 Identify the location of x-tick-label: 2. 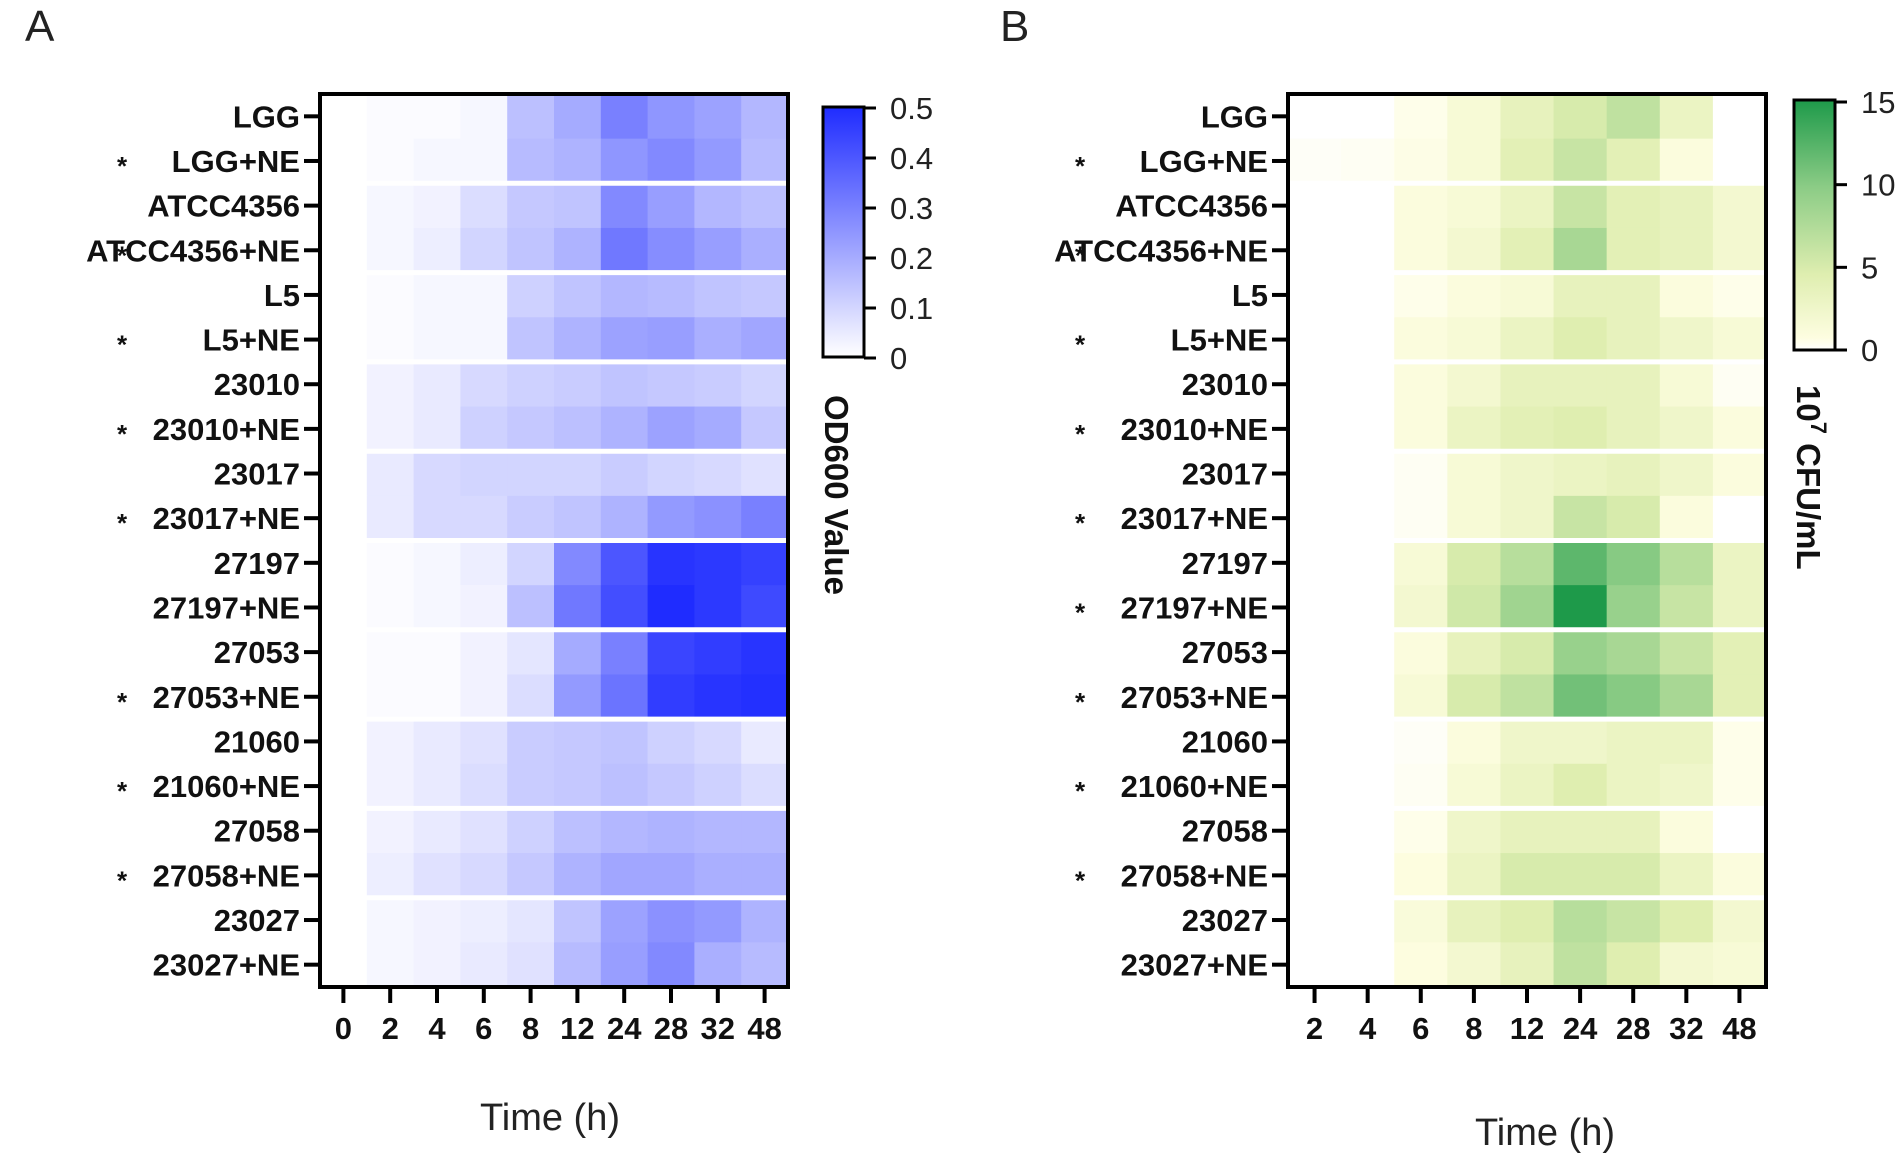
(390, 1028).